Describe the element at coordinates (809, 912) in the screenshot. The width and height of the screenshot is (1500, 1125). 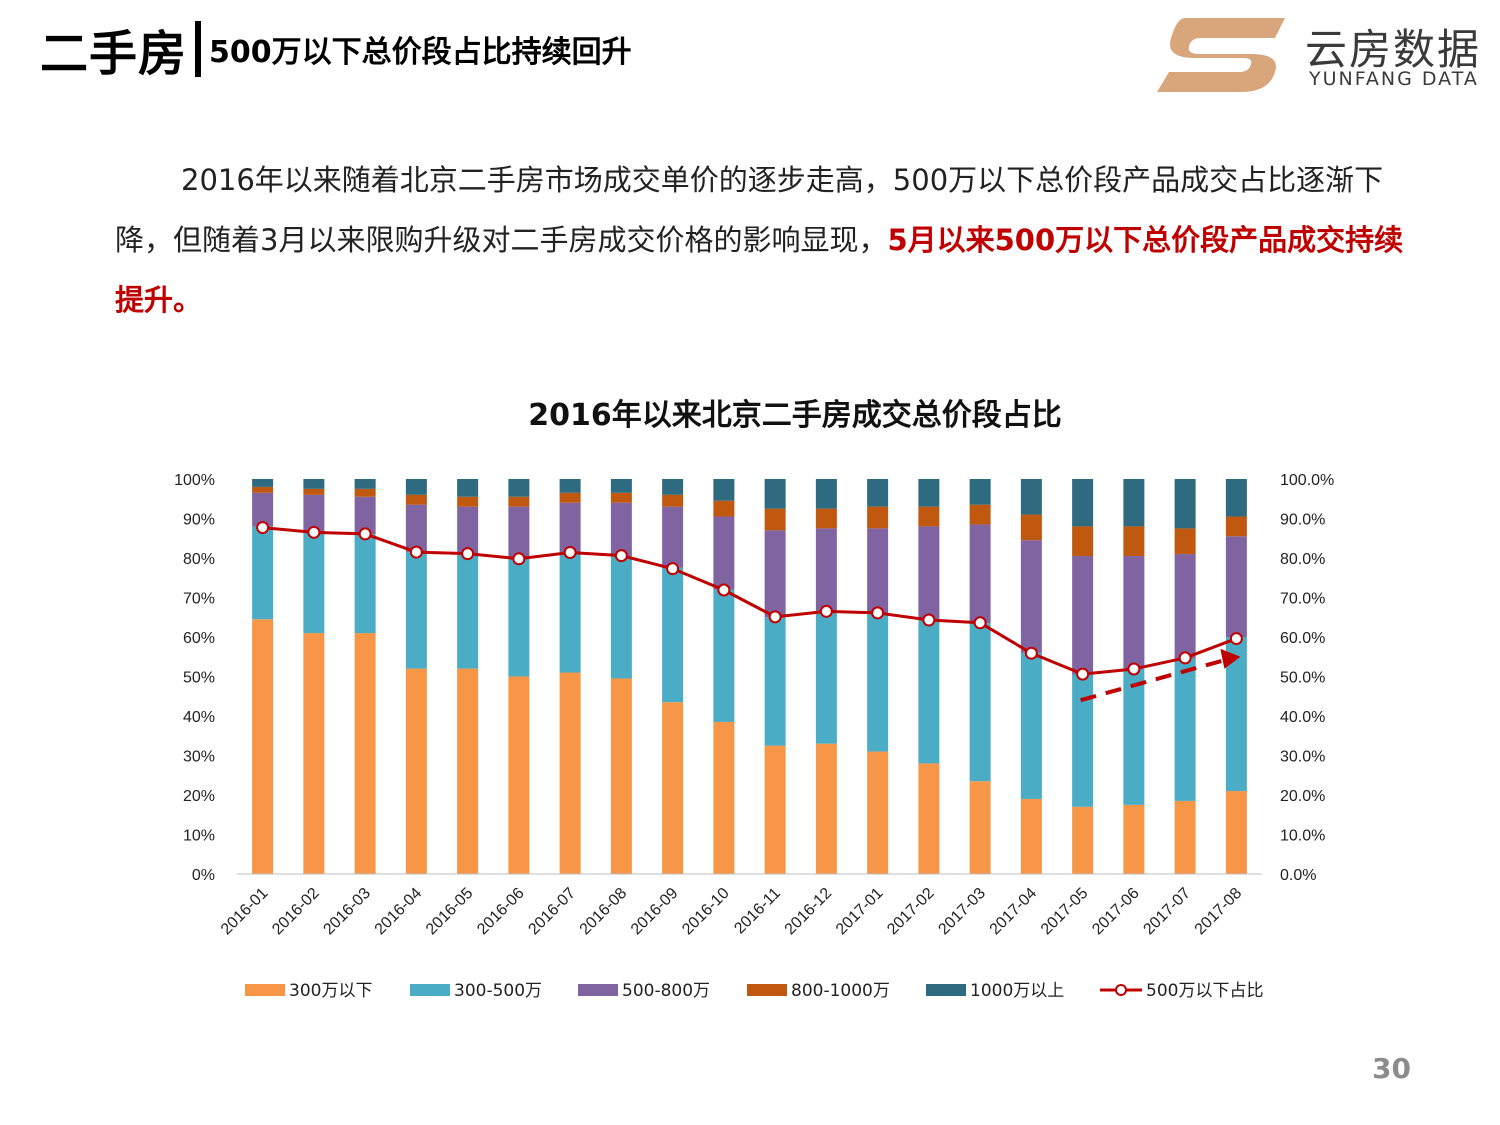
I see `x-tick-label: 2016-12` at that location.